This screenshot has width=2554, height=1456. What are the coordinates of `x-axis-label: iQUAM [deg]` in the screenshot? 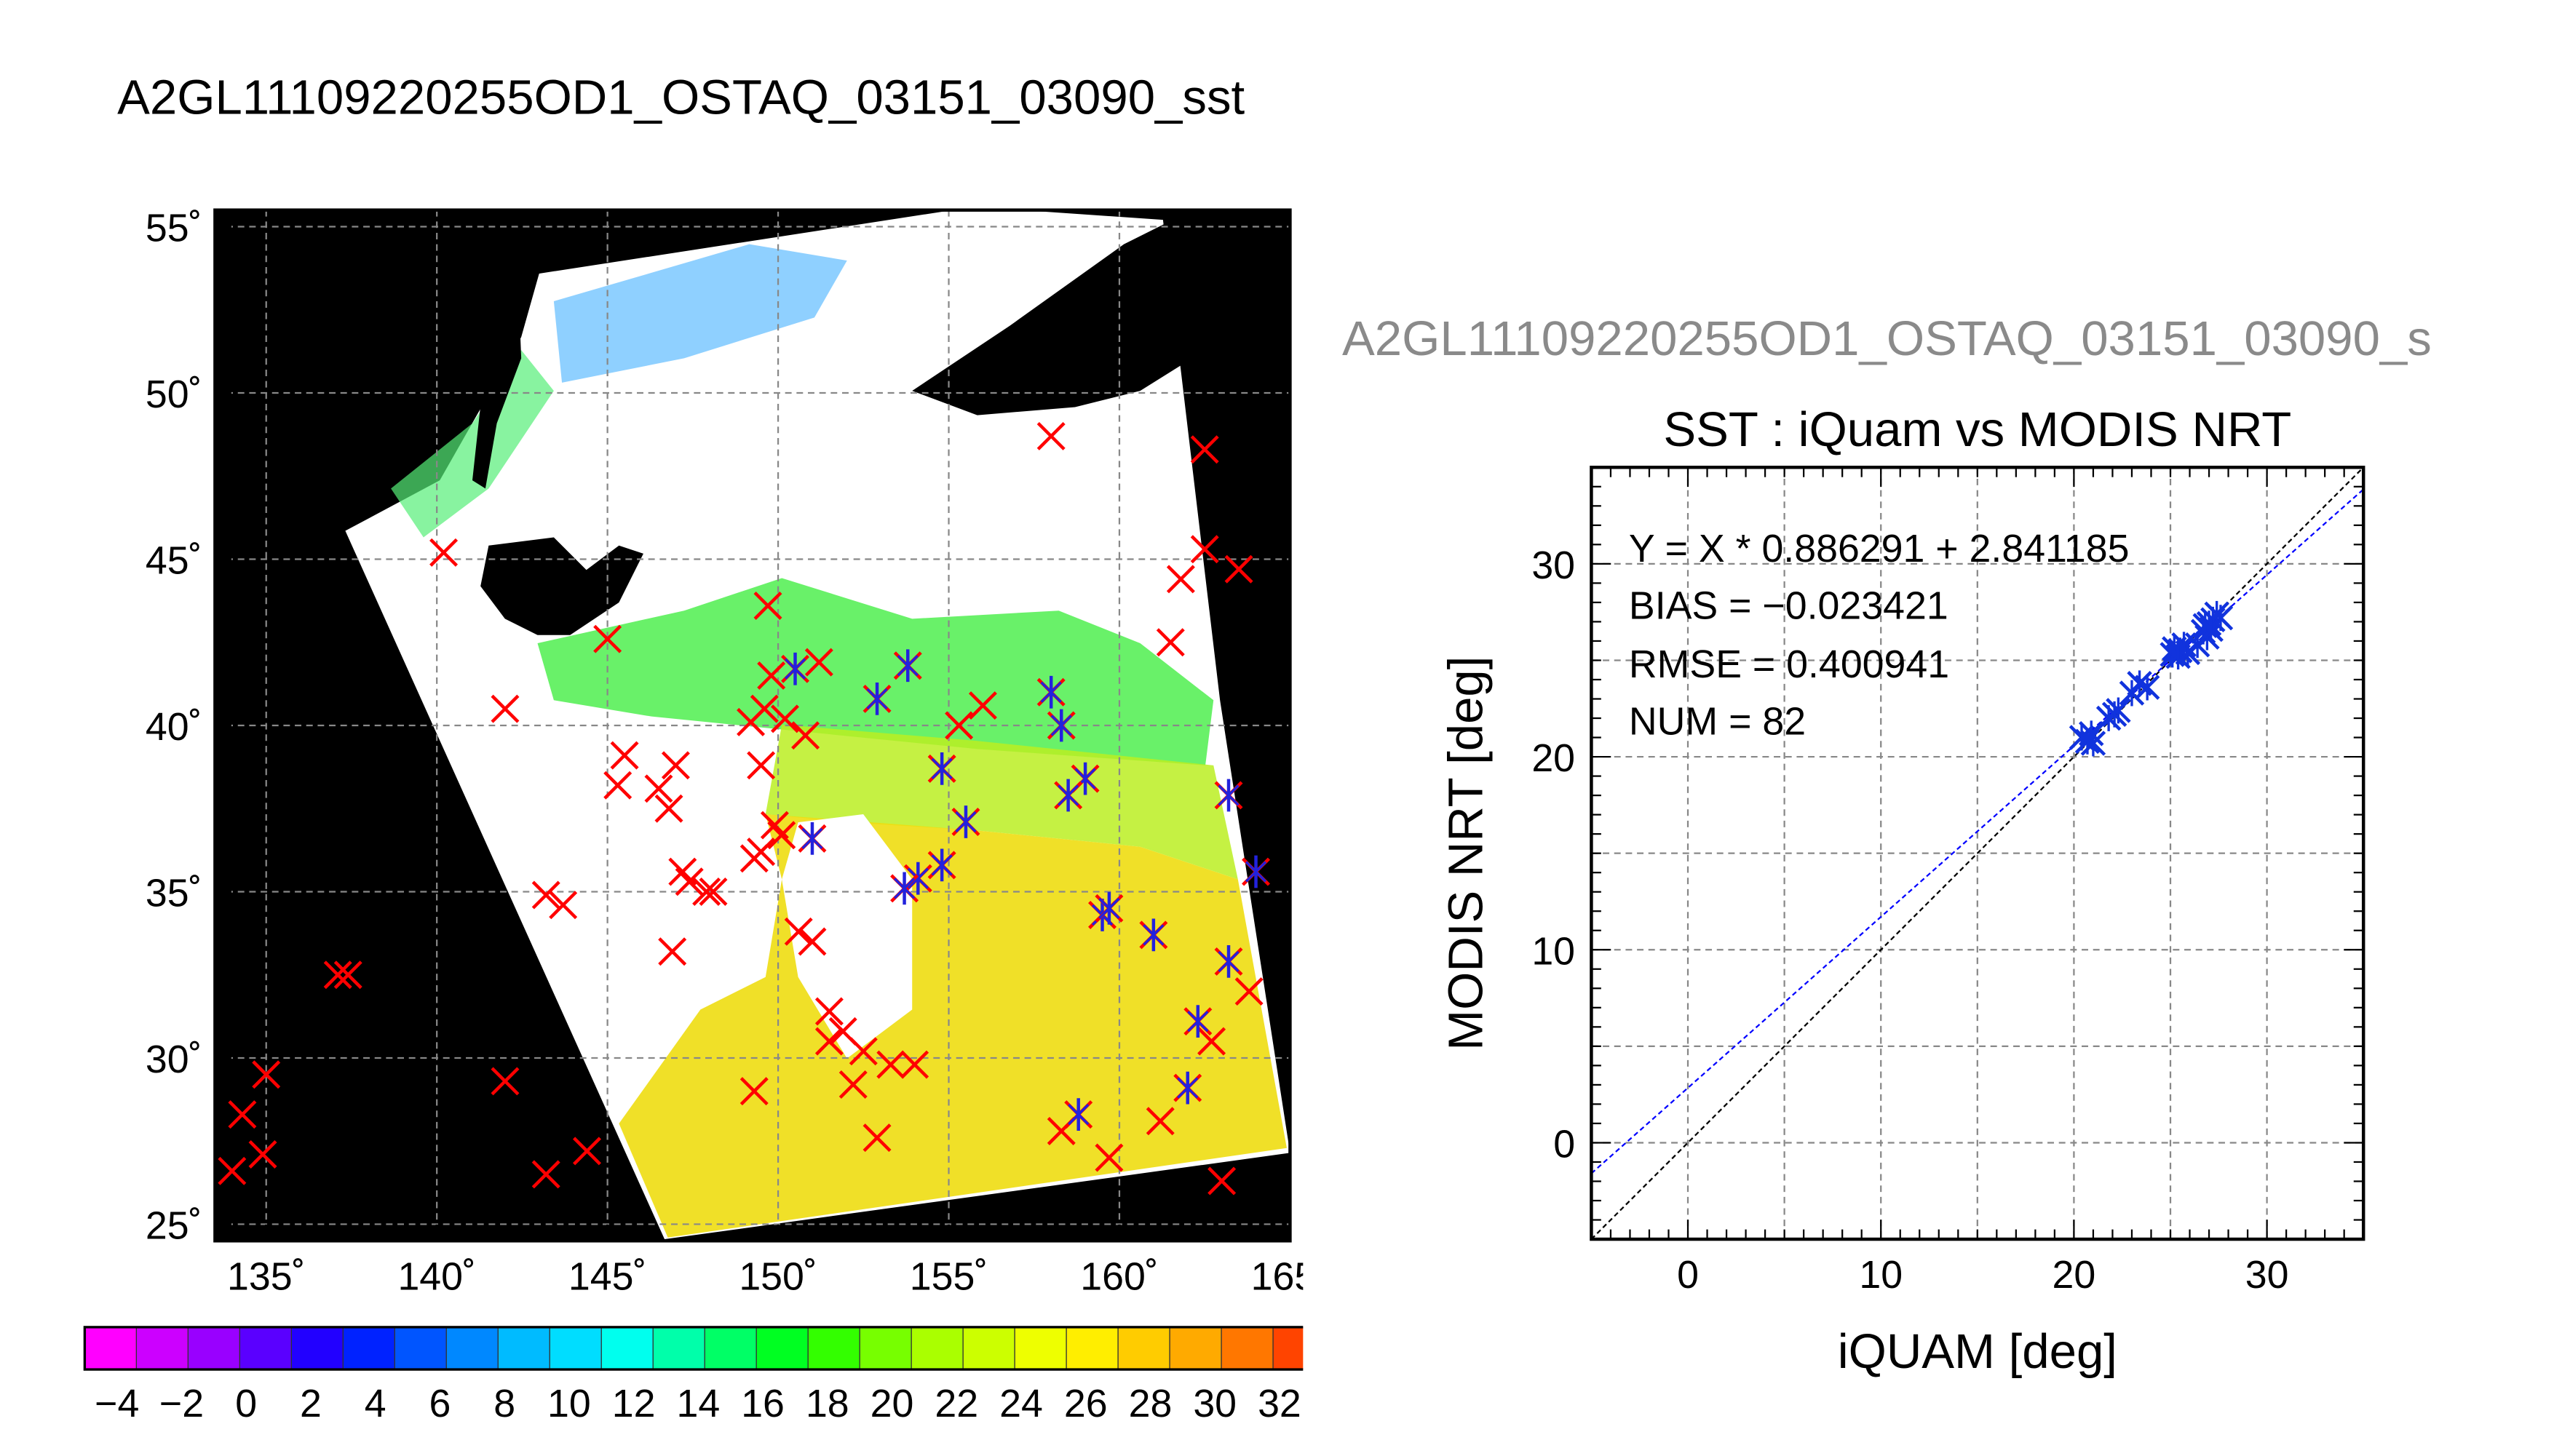 It's located at (1977, 1351).